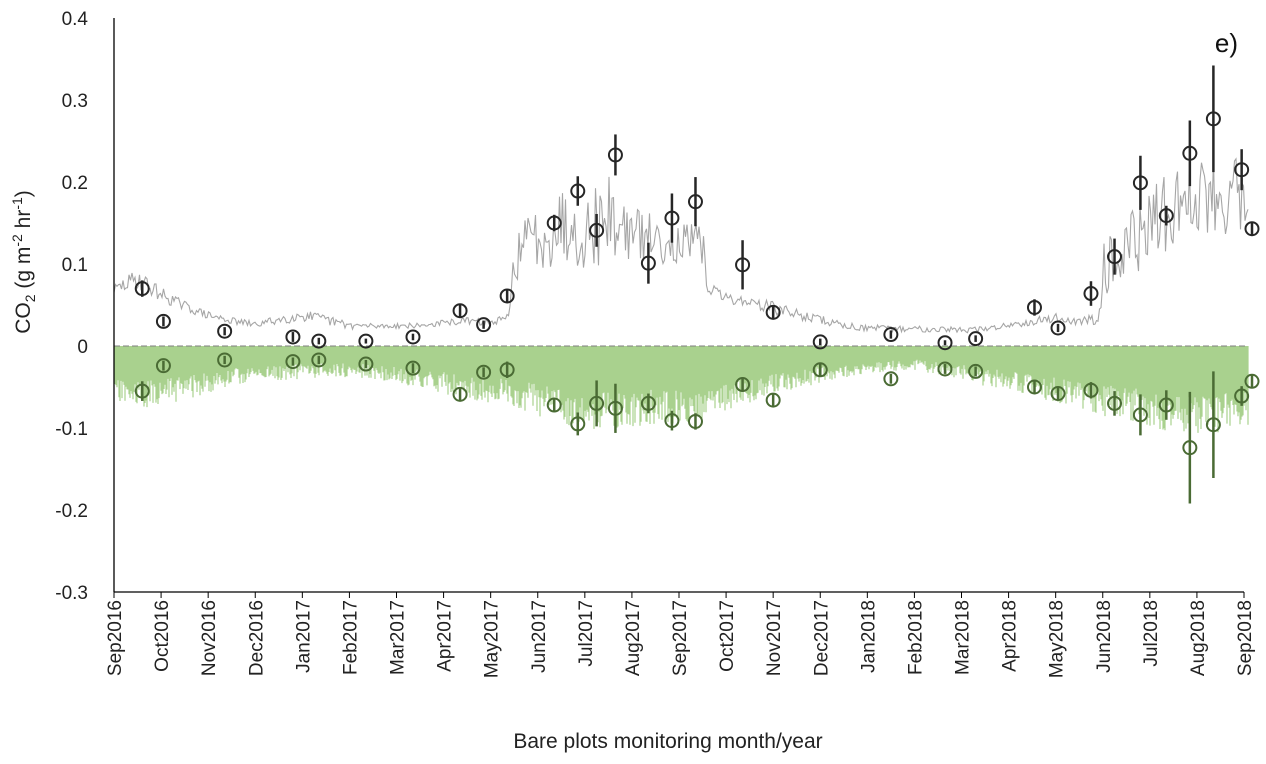  What do you see at coordinates (256, 638) in the screenshot?
I see `x-tick-label: Dec2016` at bounding box center [256, 638].